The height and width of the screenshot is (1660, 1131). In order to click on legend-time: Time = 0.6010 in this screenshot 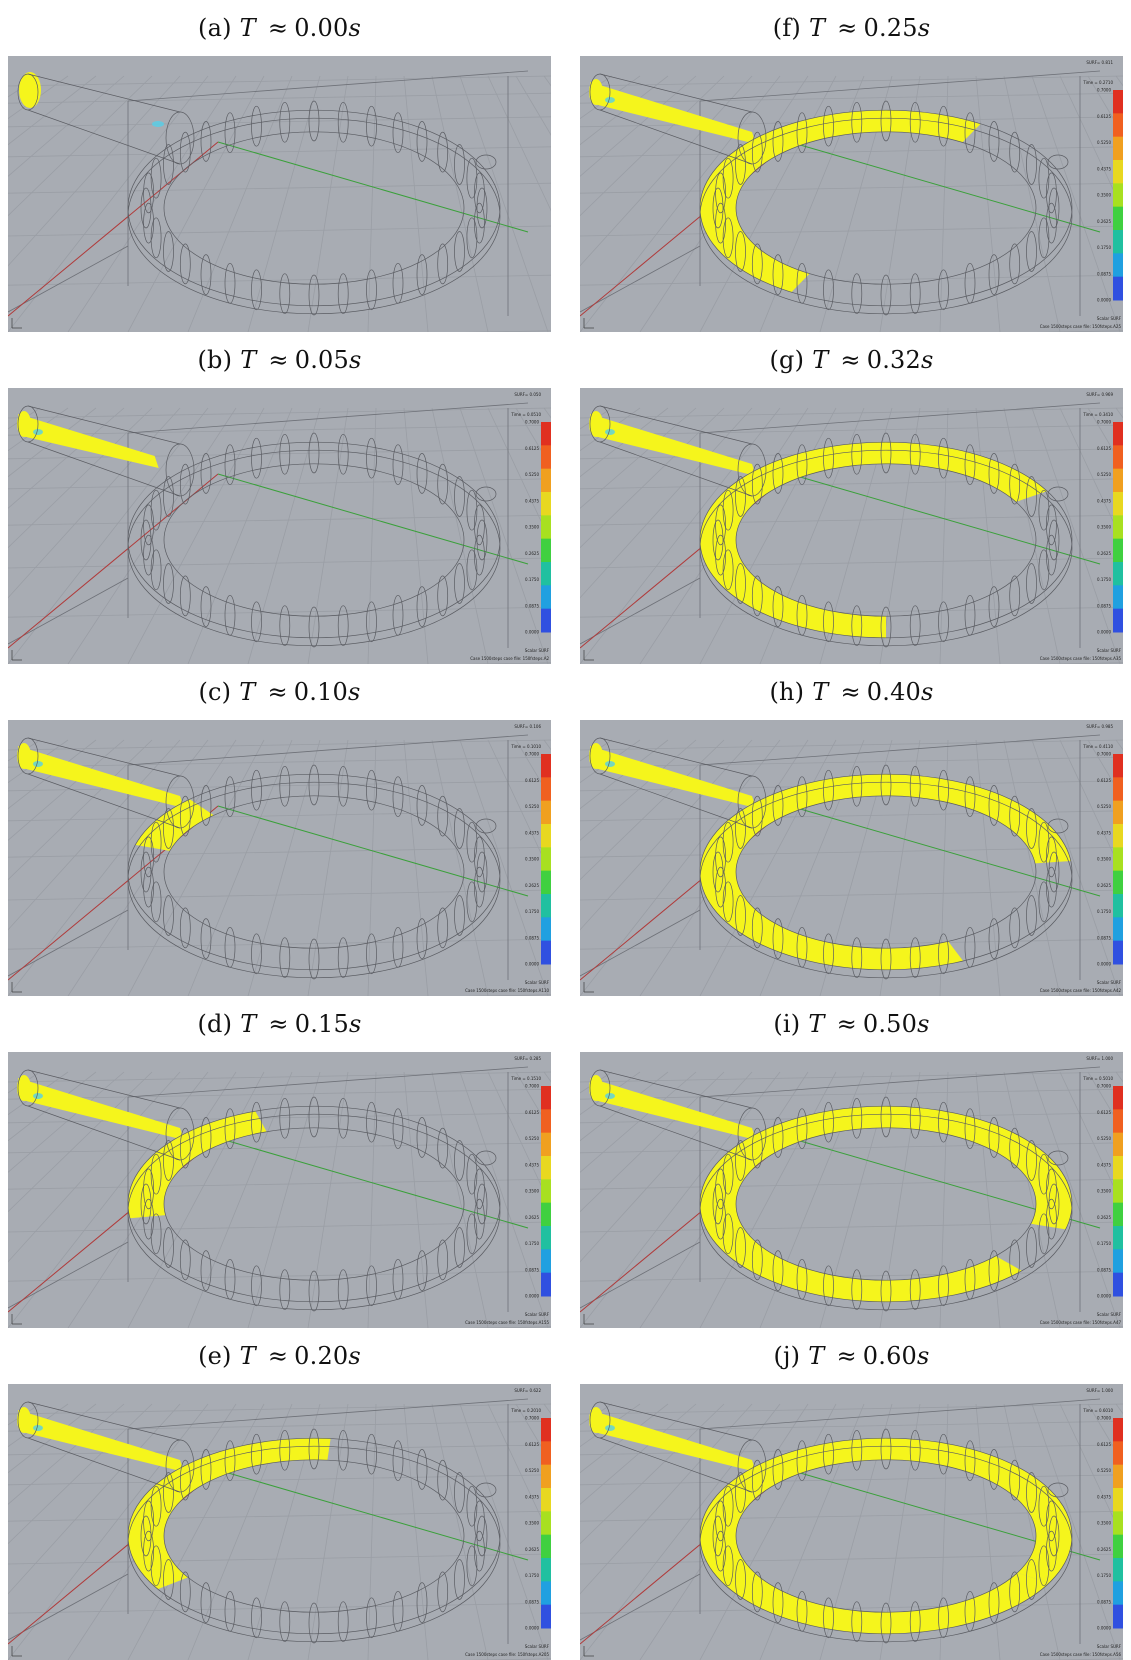, I will do `click(1097, 1410)`.